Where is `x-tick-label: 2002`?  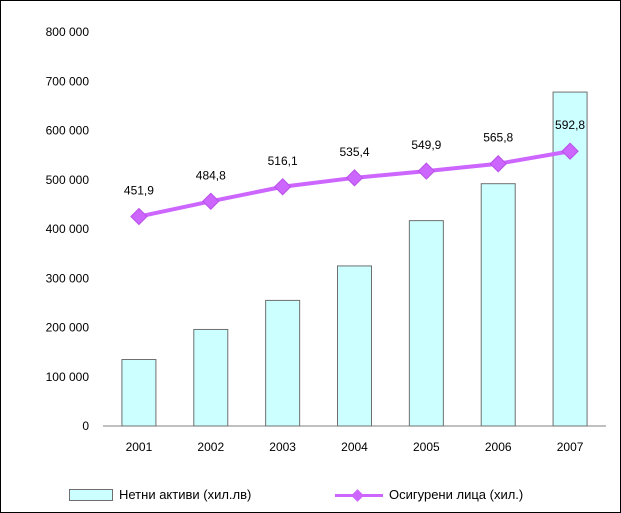 x-tick-label: 2002 is located at coordinates (210, 447).